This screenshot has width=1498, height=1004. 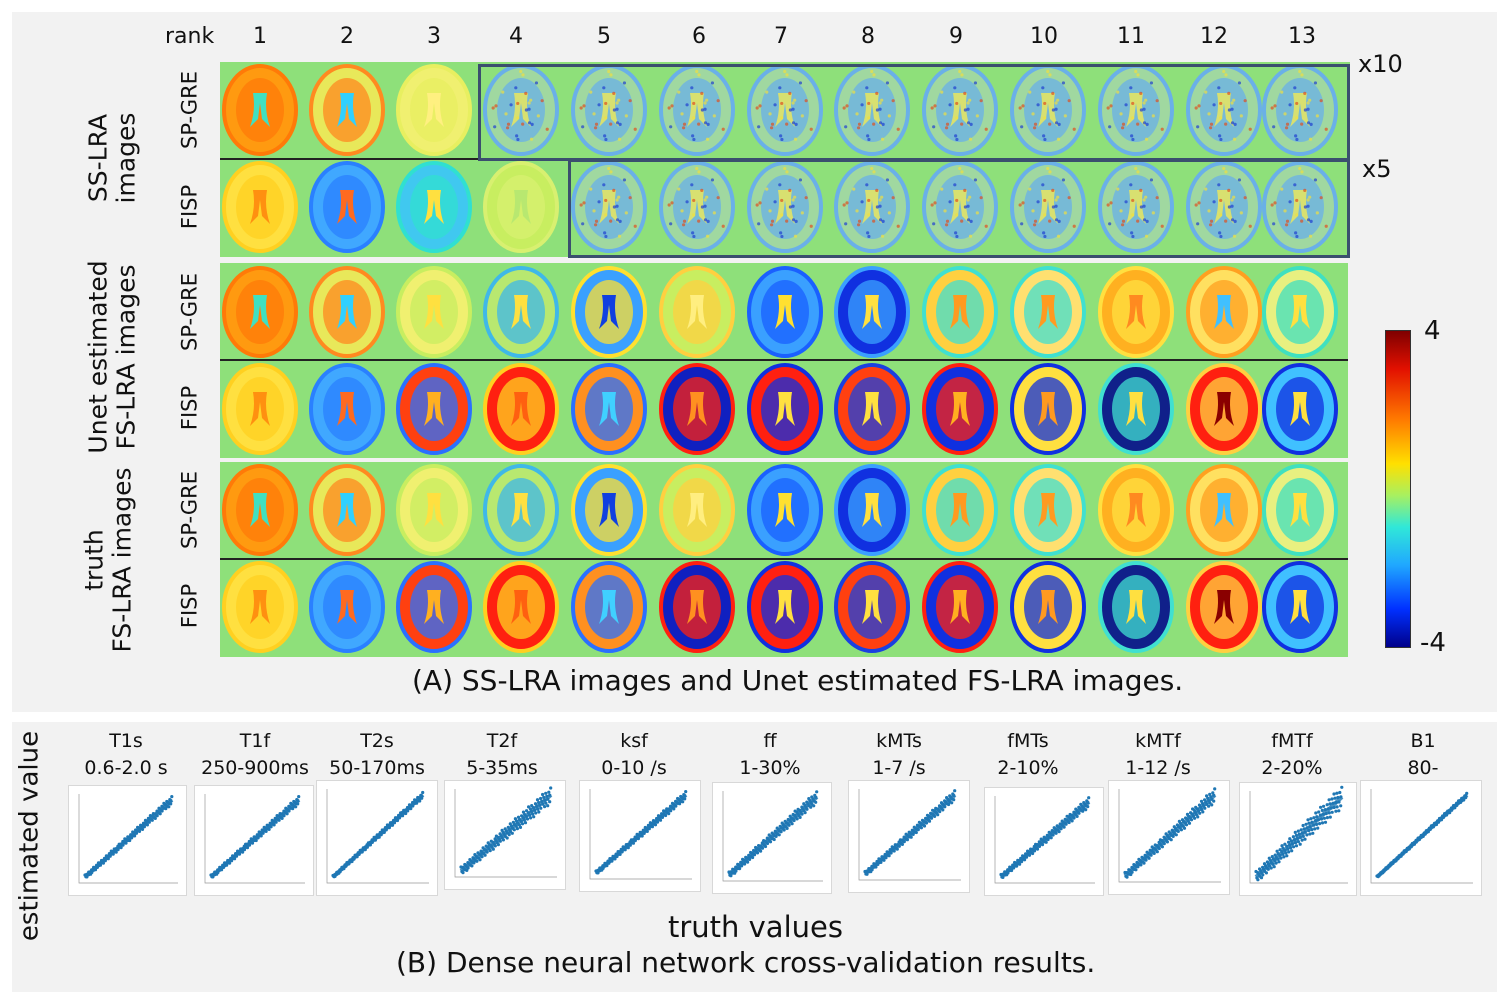 I want to click on scatter-plot-kmtf, so click(x=1169, y=837).